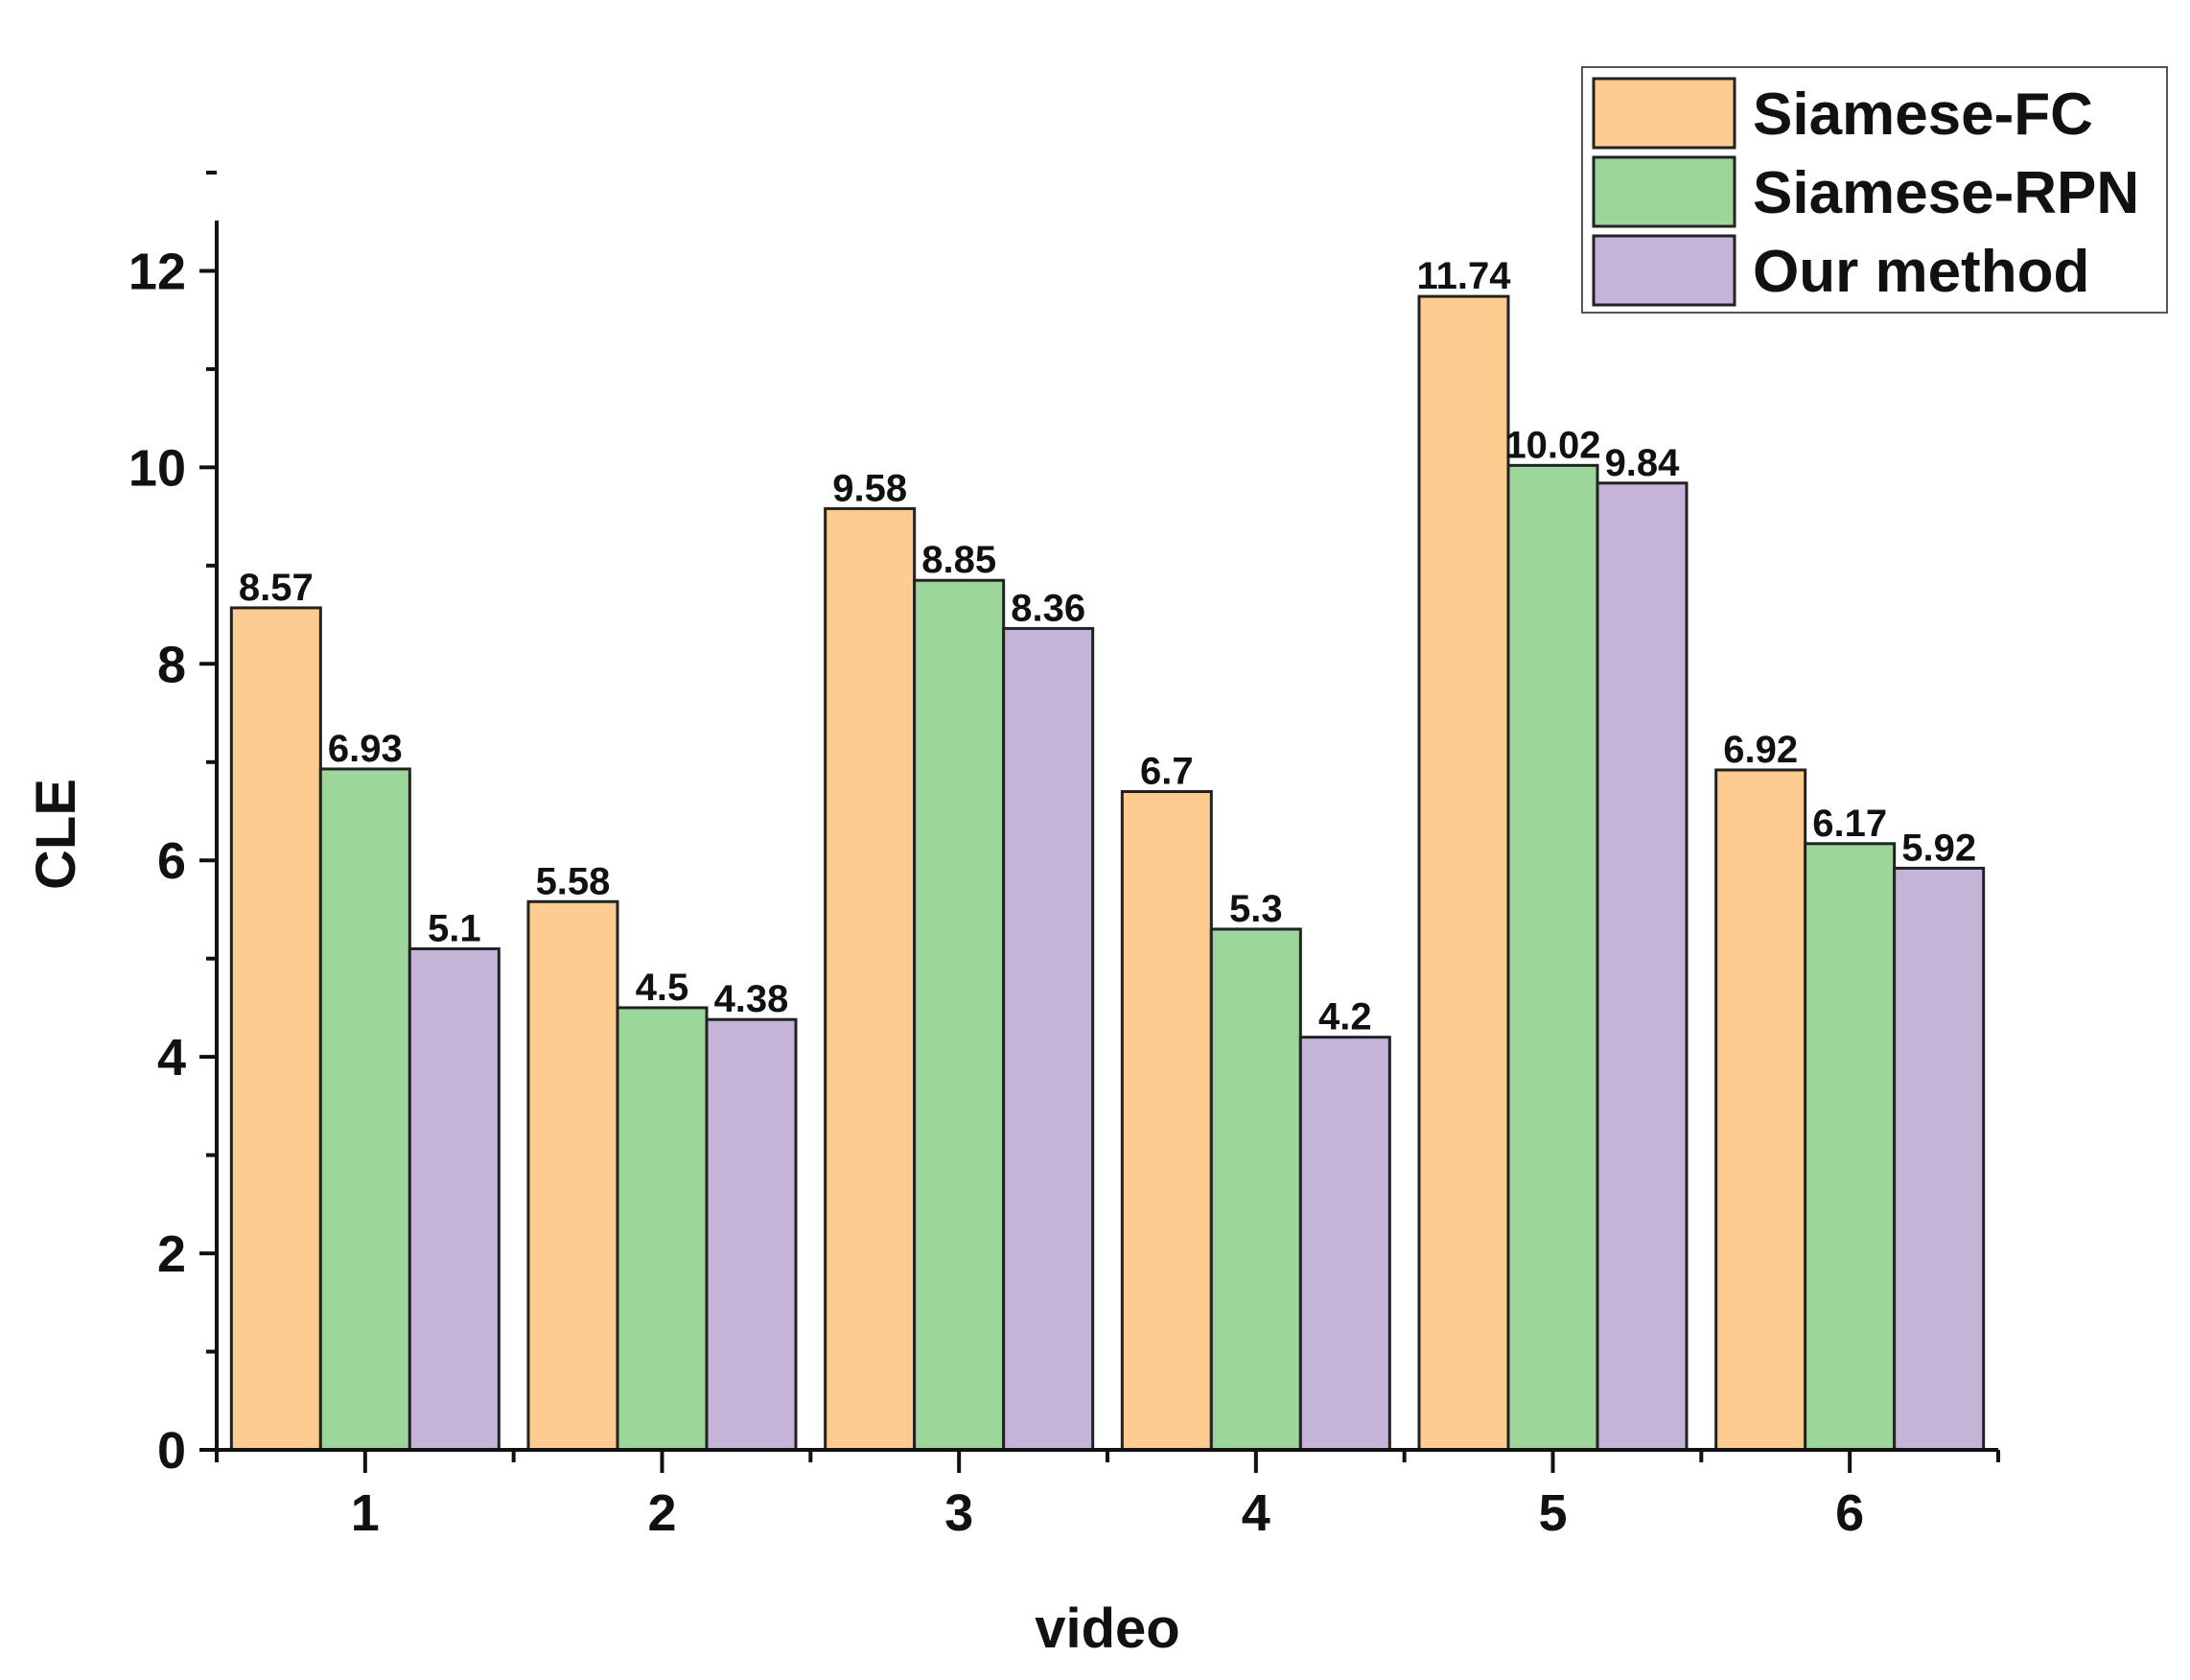 This screenshot has height=1680, width=2190. What do you see at coordinates (56, 834) in the screenshot?
I see `y-axis-title: CLE` at bounding box center [56, 834].